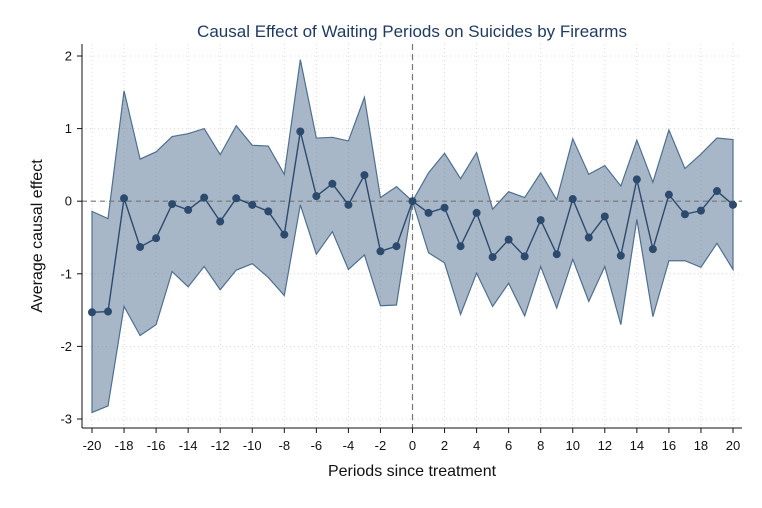 This screenshot has height=508, width=762. What do you see at coordinates (476, 445) in the screenshot?
I see `x-tick-label: 4` at bounding box center [476, 445].